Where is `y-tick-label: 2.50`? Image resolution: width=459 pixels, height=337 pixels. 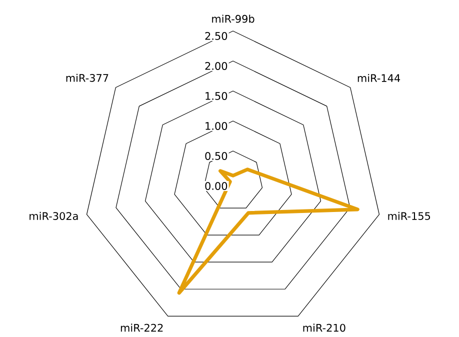 y-tick-label: 2.50 is located at coordinates (216, 36).